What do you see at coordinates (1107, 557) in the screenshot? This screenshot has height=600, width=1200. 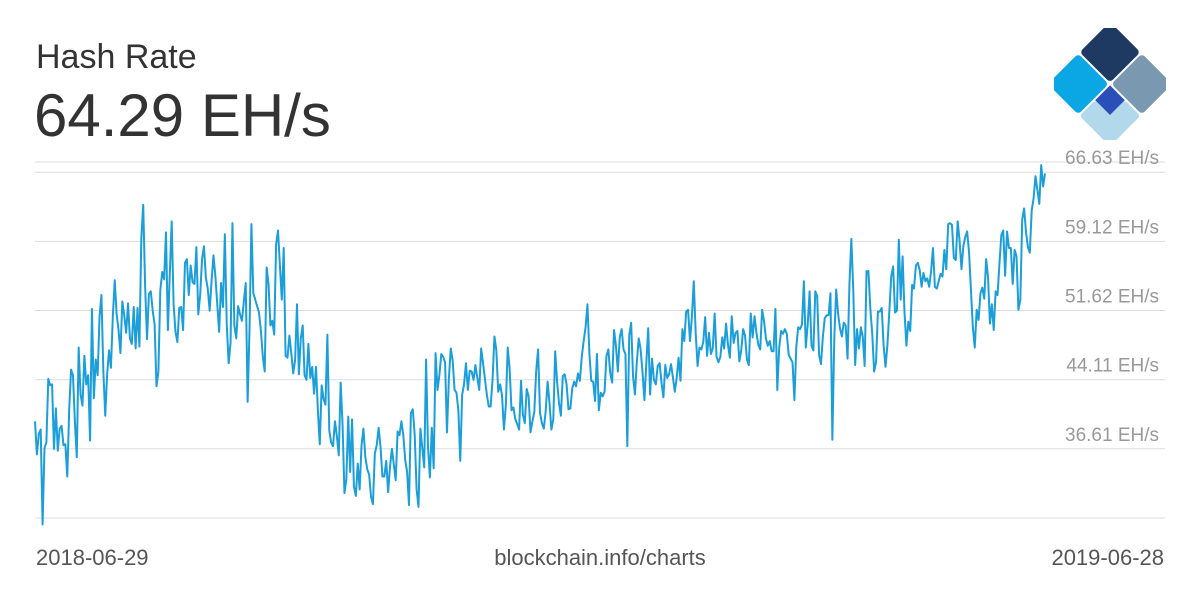 I see `x-axis-end-date: 2019-06-28` at bounding box center [1107, 557].